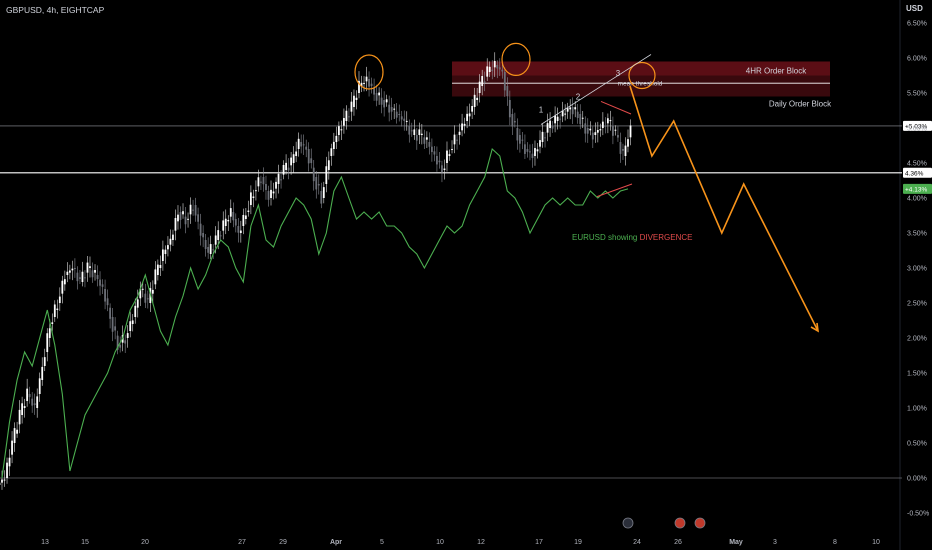  I want to click on projection-line, so click(724, 208).